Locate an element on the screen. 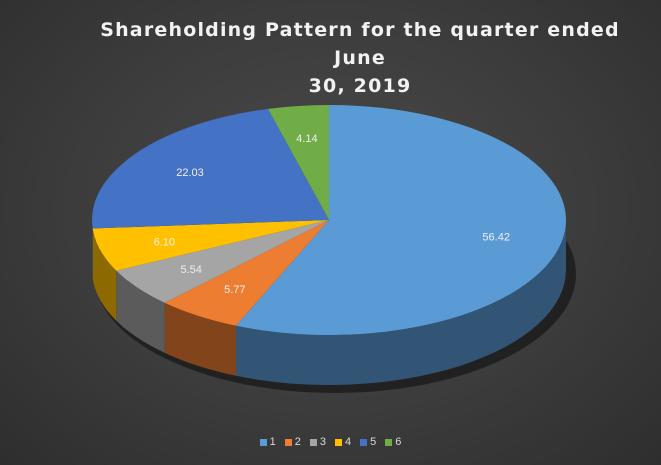 The image size is (661, 465). chart-title-line2: 30, 2019 is located at coordinates (360, 86).